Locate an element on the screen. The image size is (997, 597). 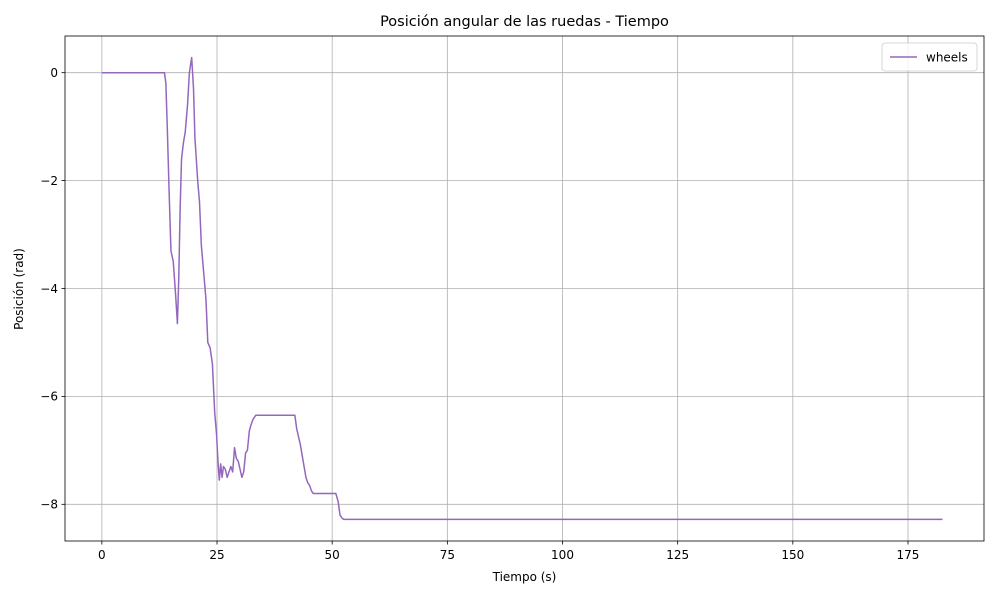
x-tick-label: 0 is located at coordinates (102, 555).